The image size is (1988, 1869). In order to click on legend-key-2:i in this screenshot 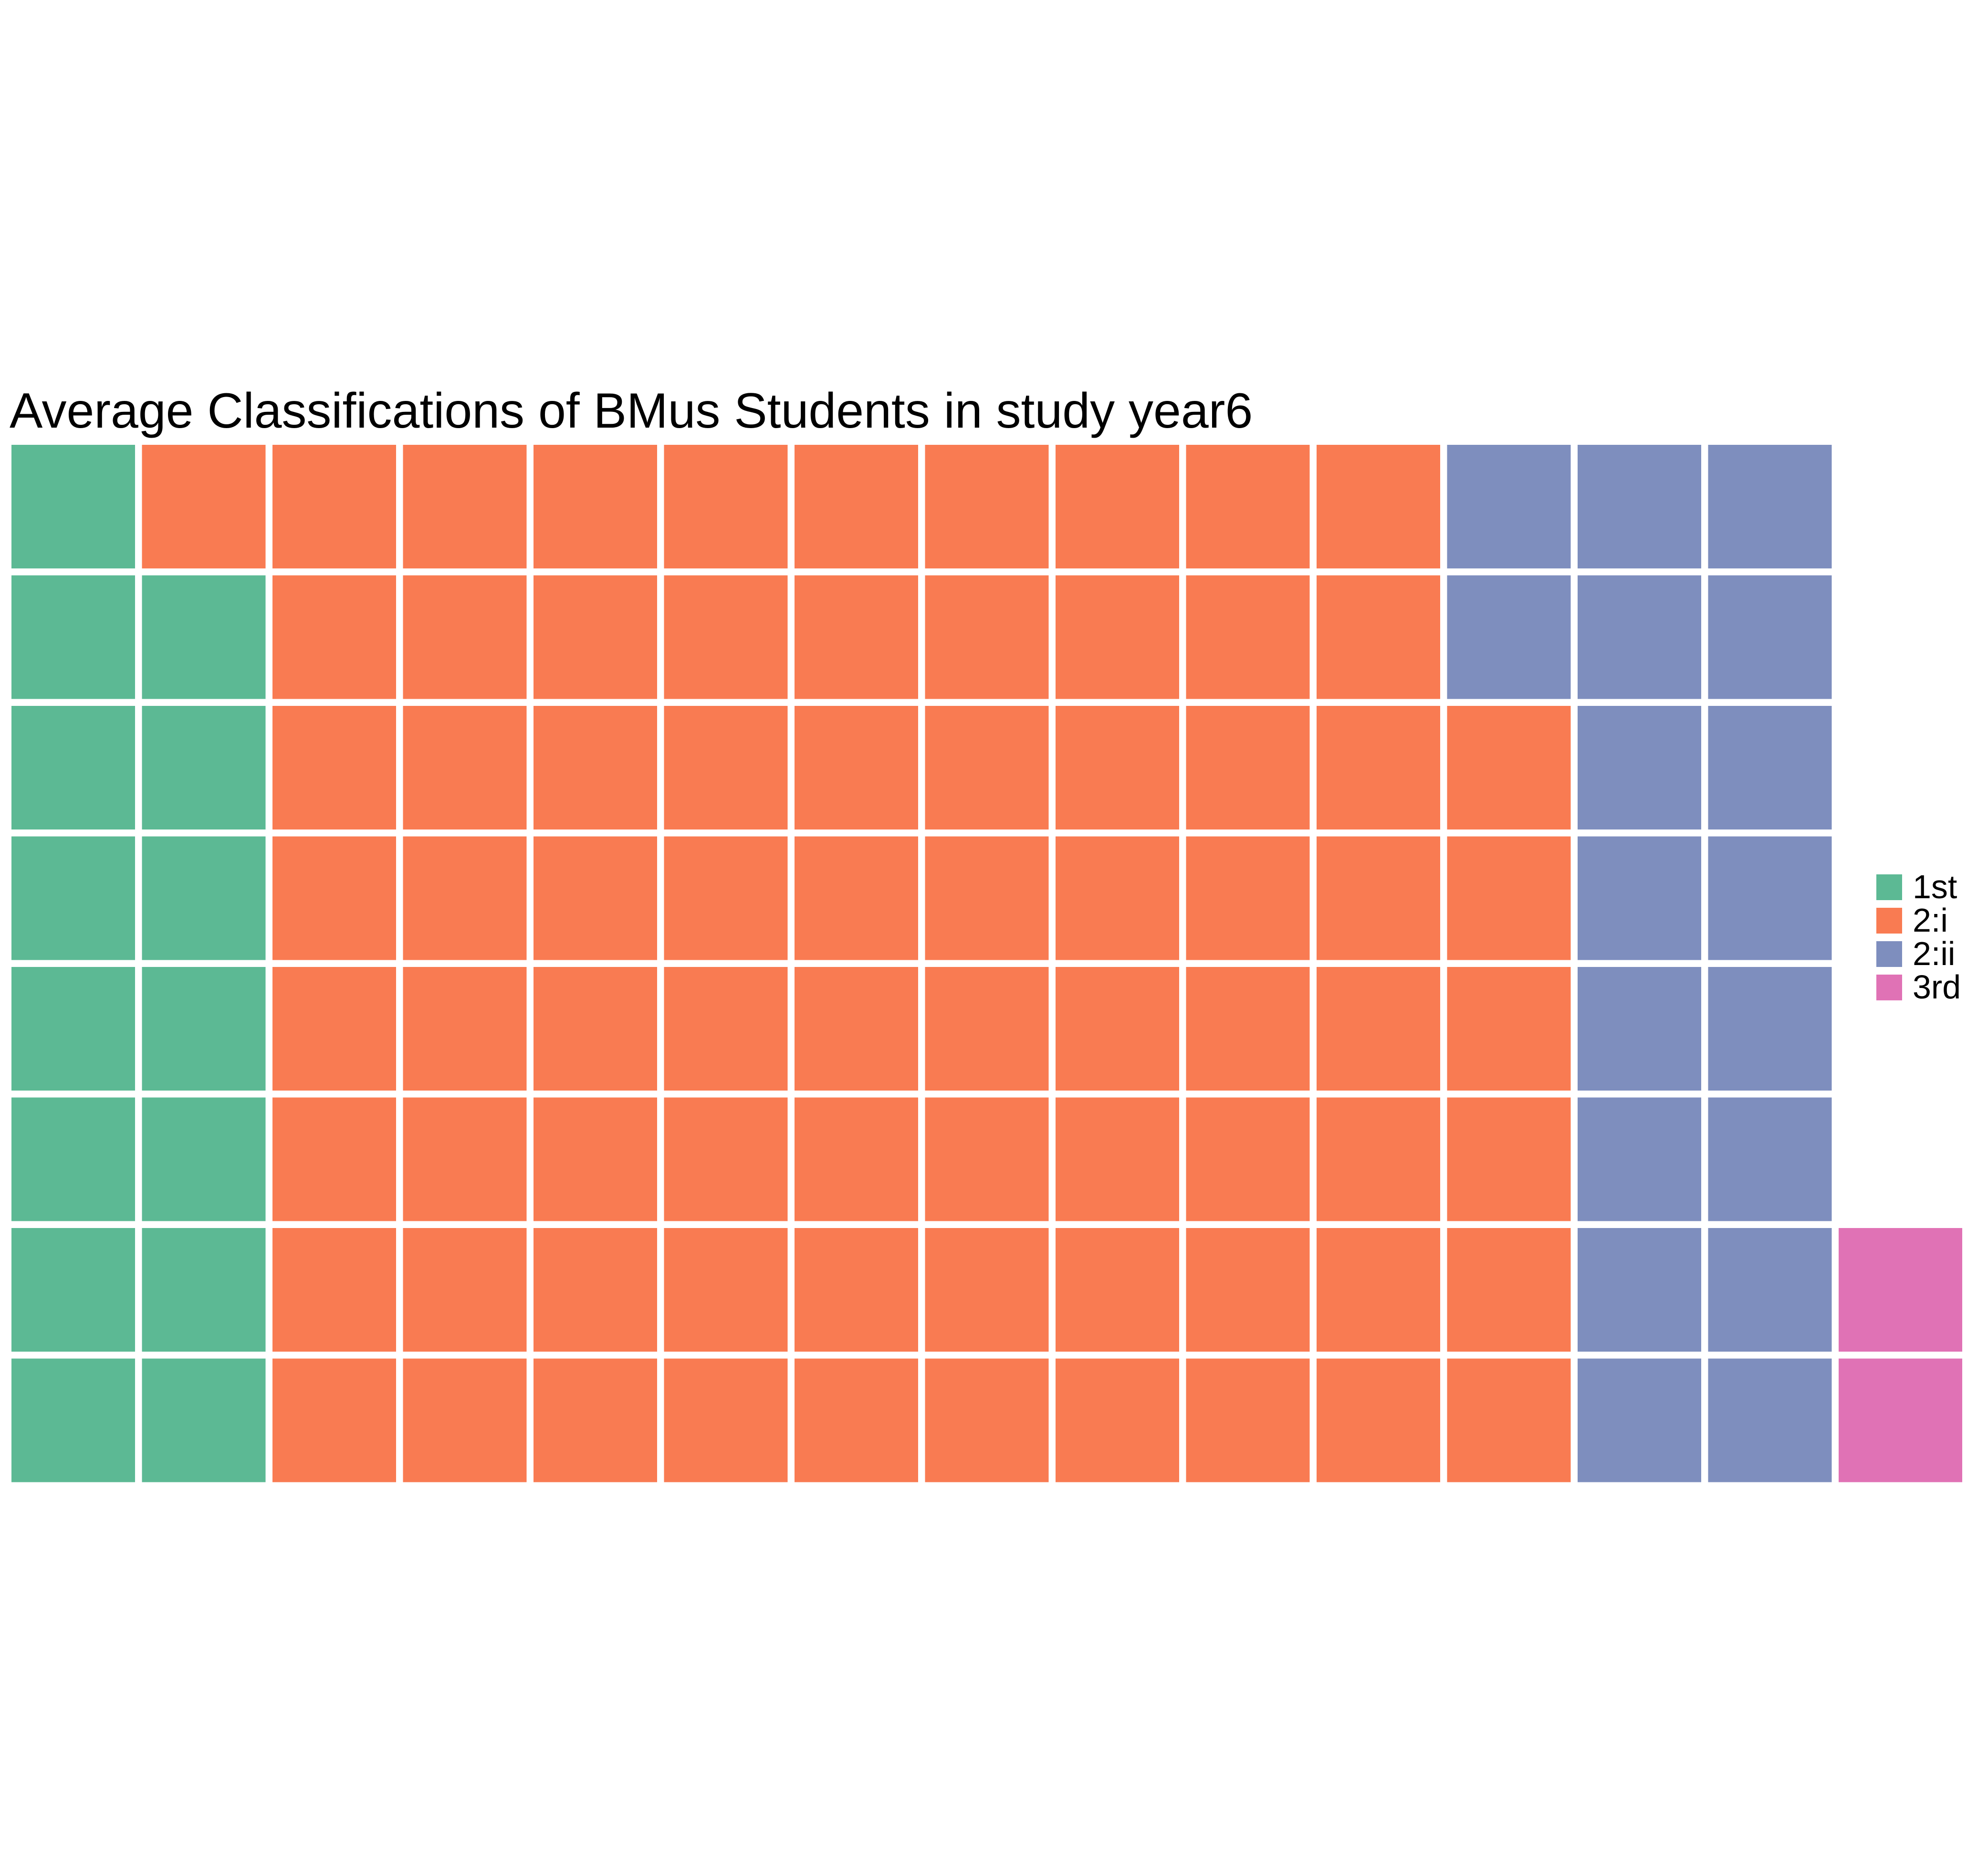, I will do `click(1889, 921)`.